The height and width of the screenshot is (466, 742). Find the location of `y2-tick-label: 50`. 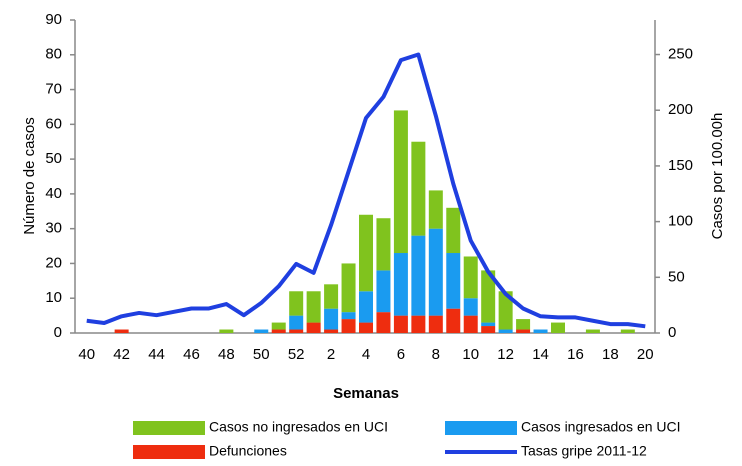

y2-tick-label: 50 is located at coordinates (676, 276).